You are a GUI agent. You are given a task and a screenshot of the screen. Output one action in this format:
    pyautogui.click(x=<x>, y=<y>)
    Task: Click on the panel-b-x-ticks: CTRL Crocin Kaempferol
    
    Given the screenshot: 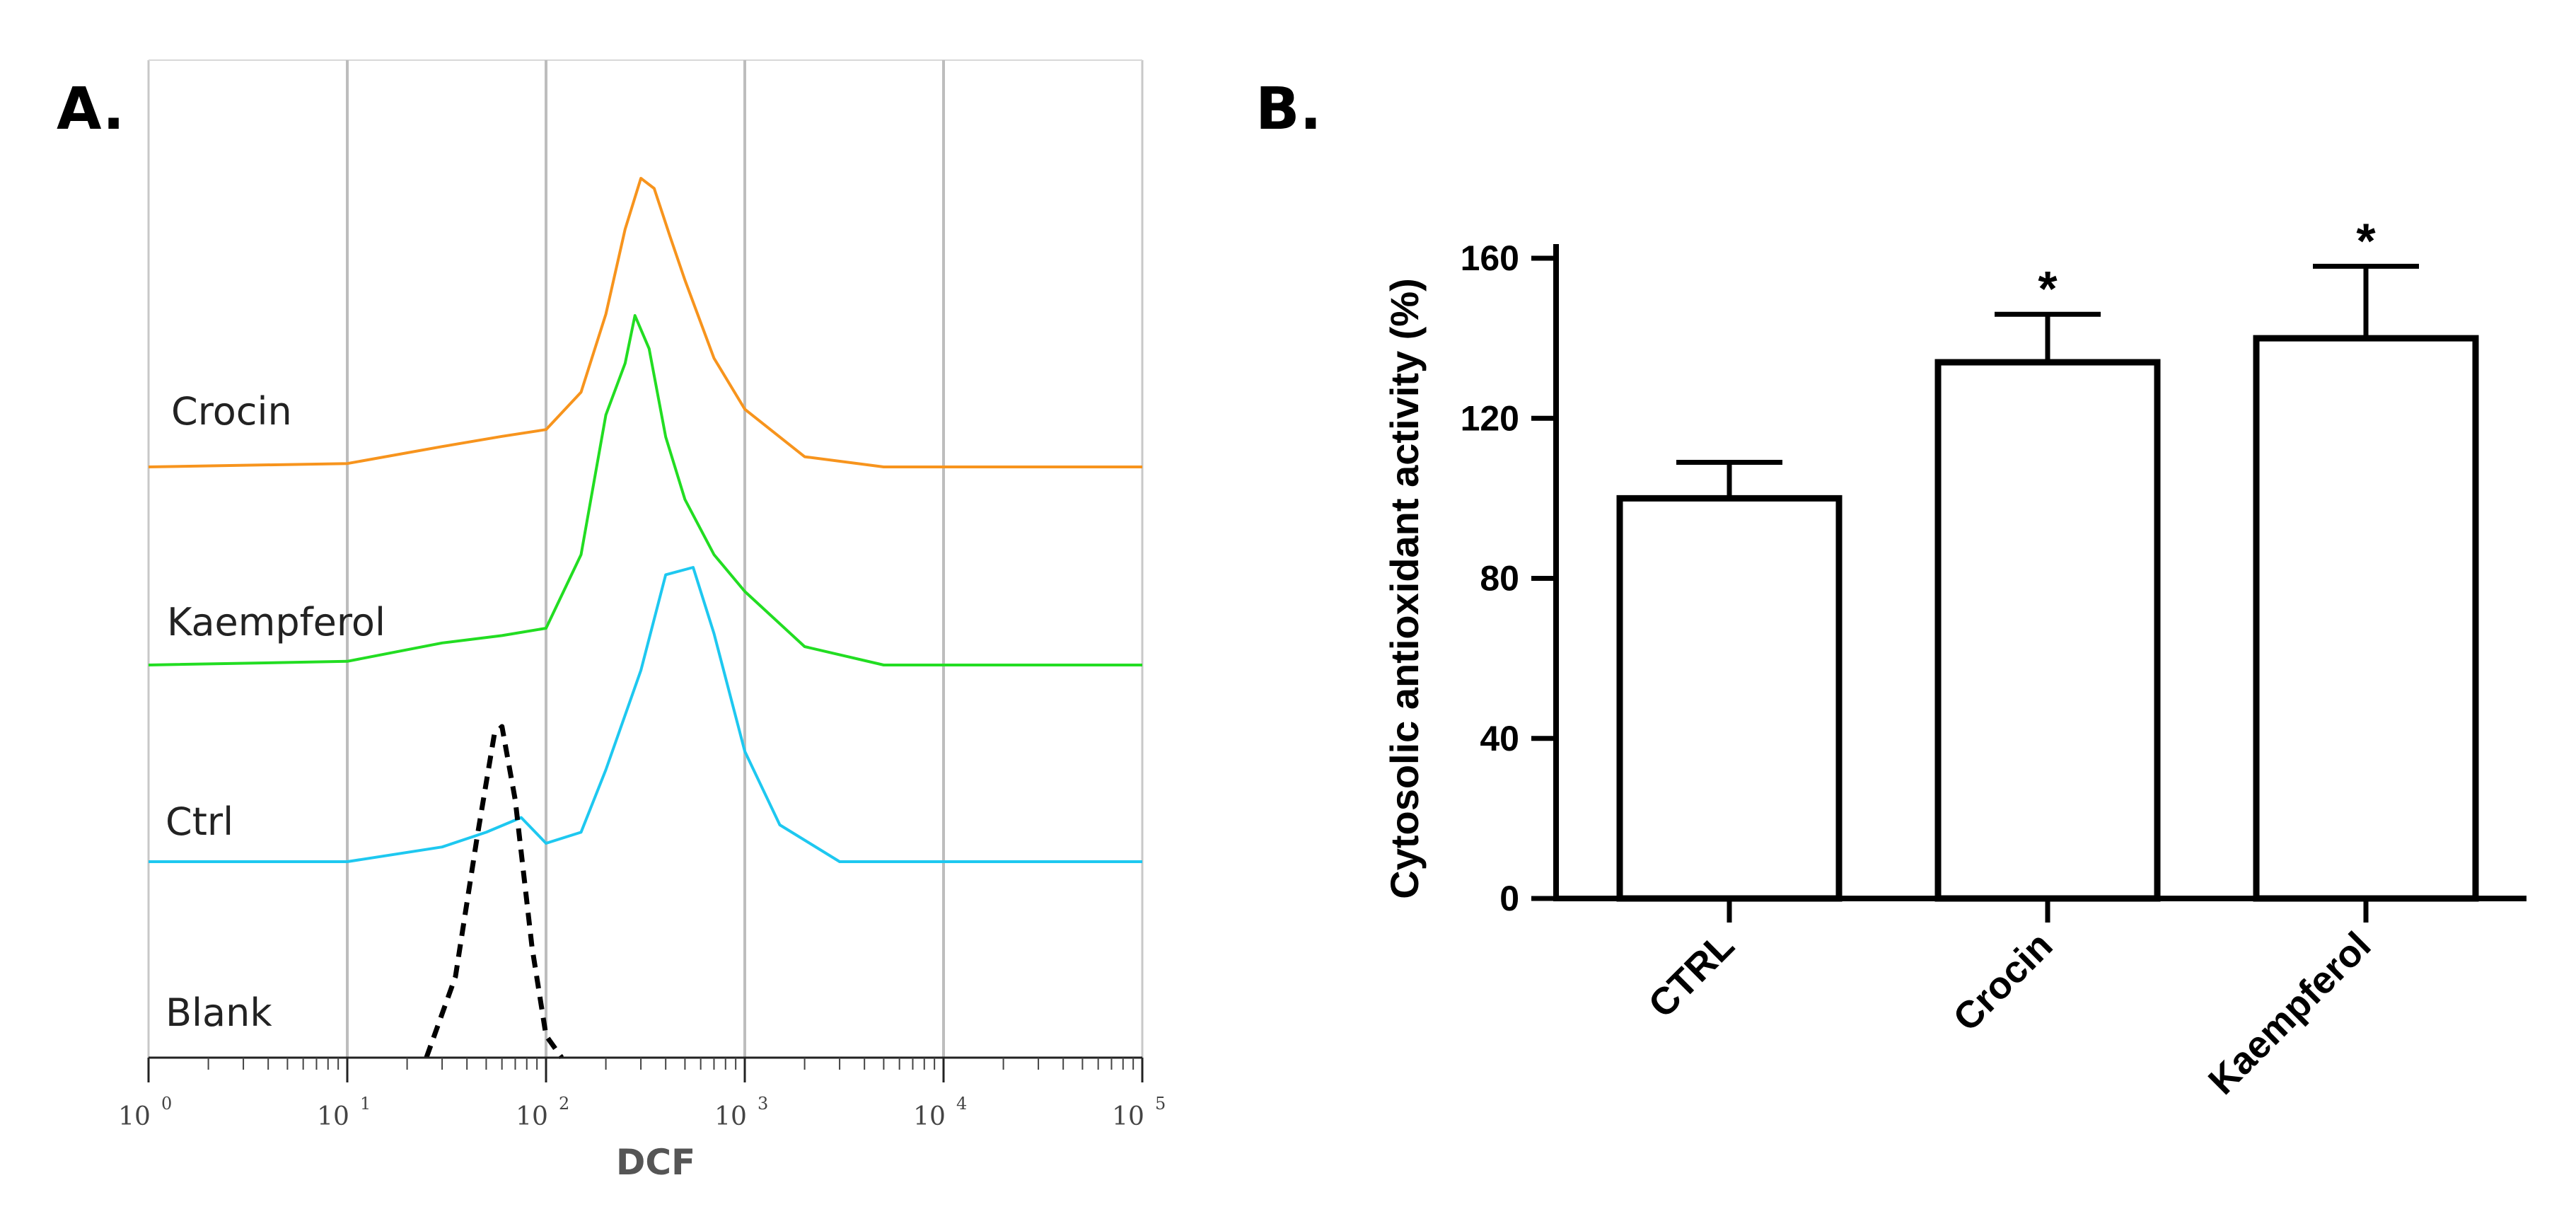 What is the action you would take?
    pyautogui.click(x=2009, y=1000)
    